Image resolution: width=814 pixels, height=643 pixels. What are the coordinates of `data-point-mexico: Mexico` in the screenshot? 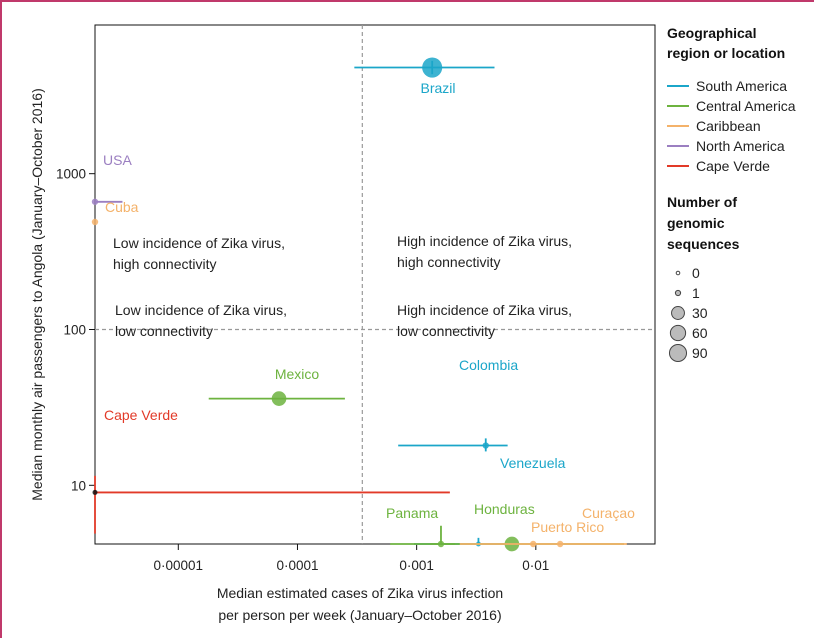 It's located at (276, 386).